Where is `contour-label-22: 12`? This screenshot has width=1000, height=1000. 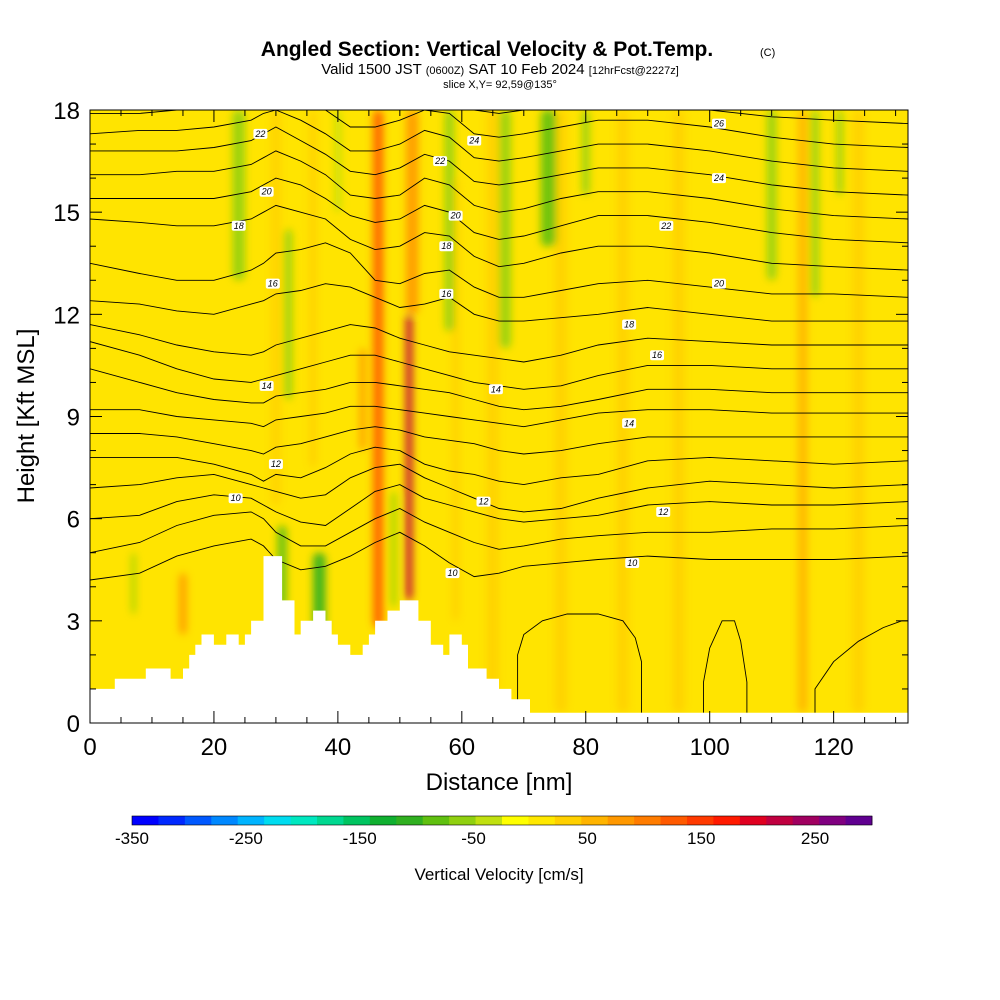
contour-label-22: 12 is located at coordinates (663, 511).